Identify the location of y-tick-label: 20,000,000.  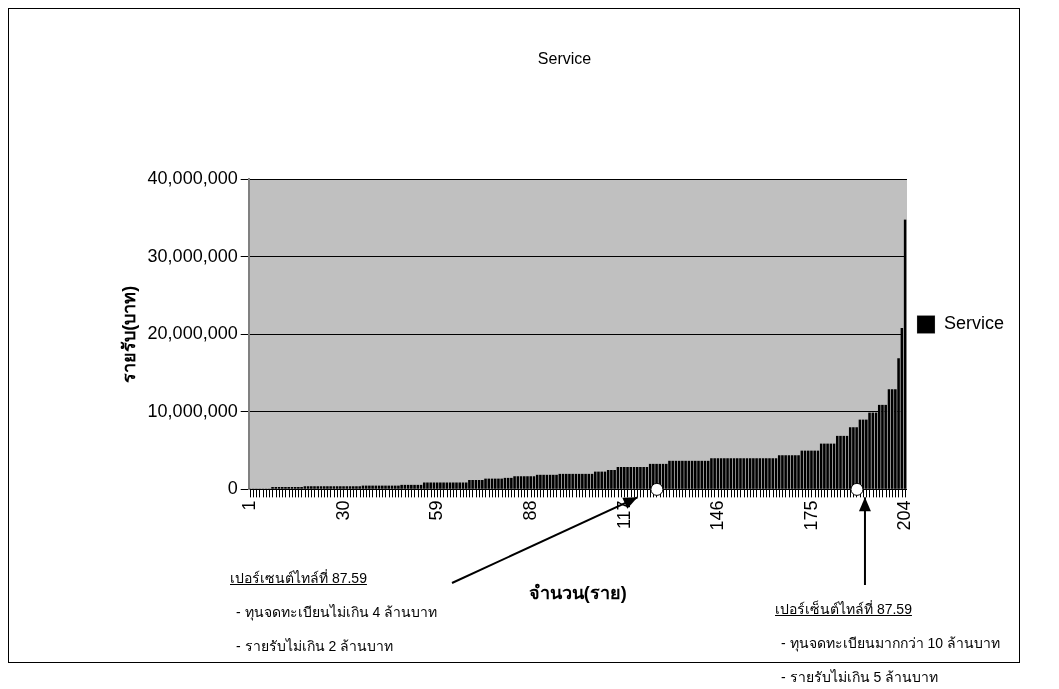
(192, 333).